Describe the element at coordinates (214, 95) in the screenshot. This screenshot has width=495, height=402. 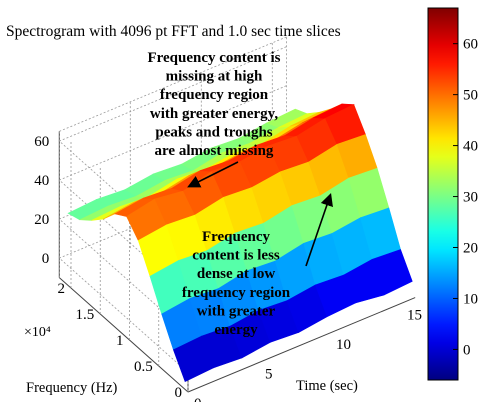
I see `annotation-high-frequency-line: frequency region` at that location.